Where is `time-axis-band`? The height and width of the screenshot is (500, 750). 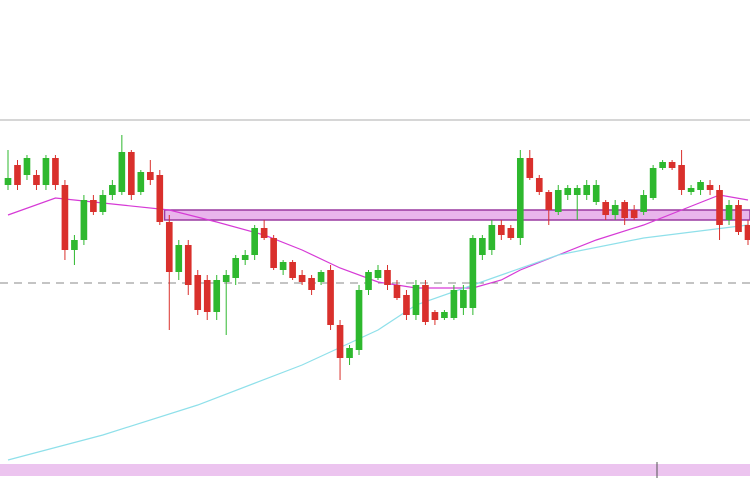 time-axis-band is located at coordinates (375, 470).